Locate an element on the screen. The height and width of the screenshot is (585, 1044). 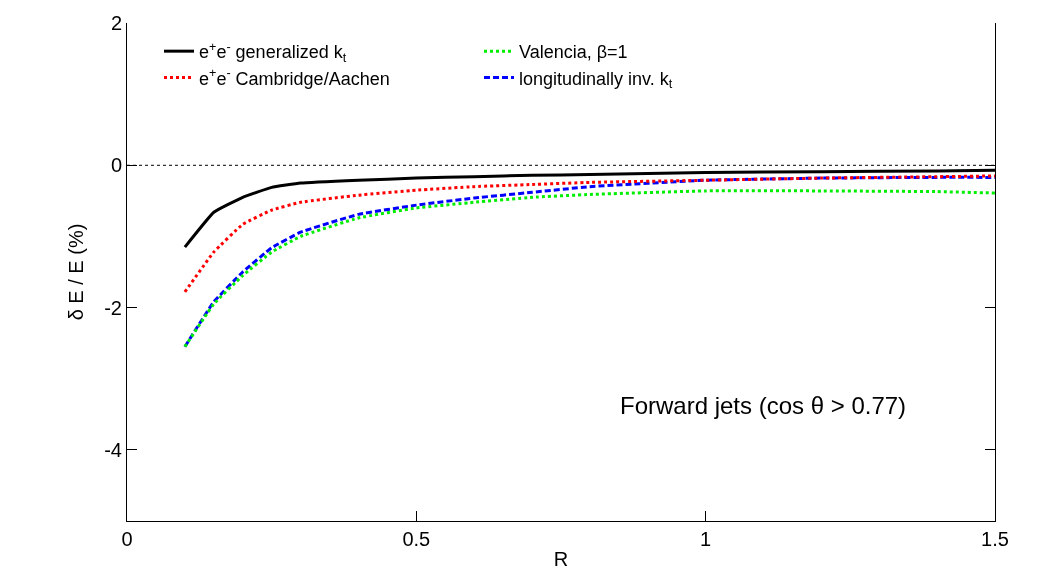
x-tick-label: 0.5 is located at coordinates (416, 539).